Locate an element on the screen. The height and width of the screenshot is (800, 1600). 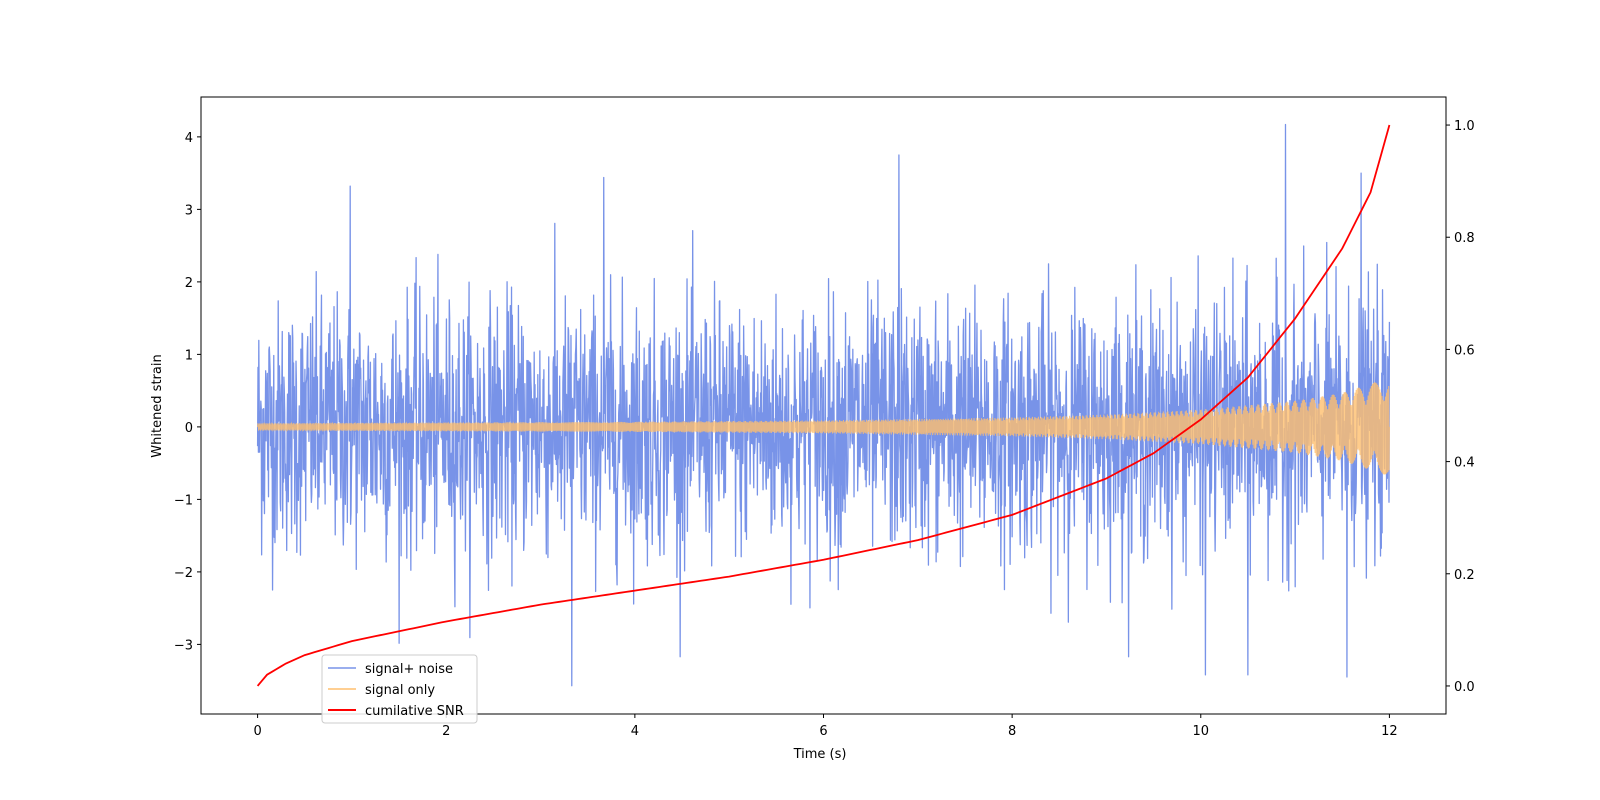
legend-label: signal only is located at coordinates (400, 690).